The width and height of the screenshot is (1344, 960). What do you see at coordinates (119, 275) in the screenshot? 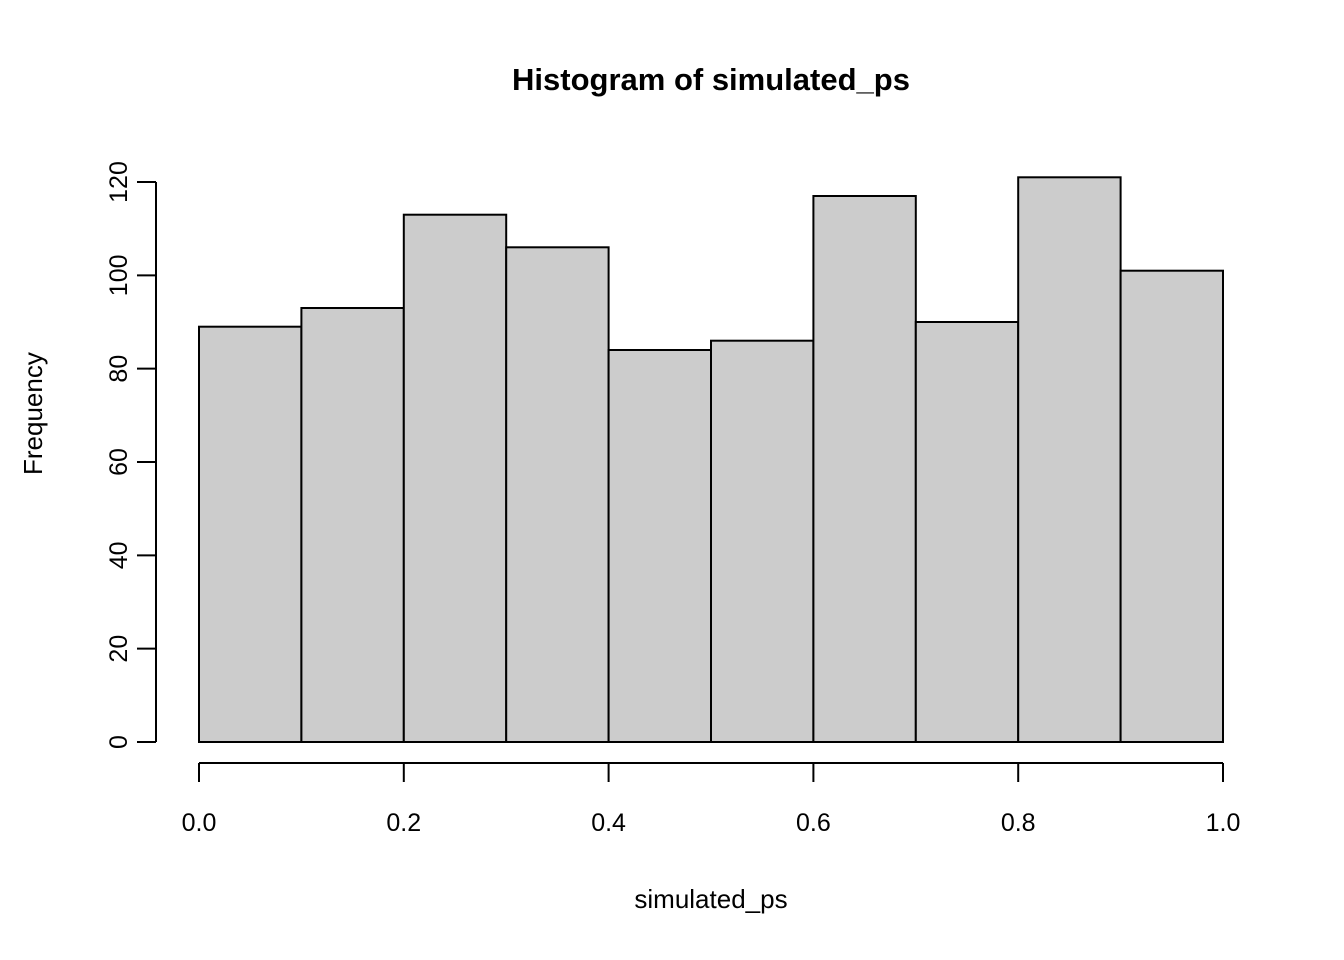
I see `y-axis-tick-label: 100` at bounding box center [119, 275].